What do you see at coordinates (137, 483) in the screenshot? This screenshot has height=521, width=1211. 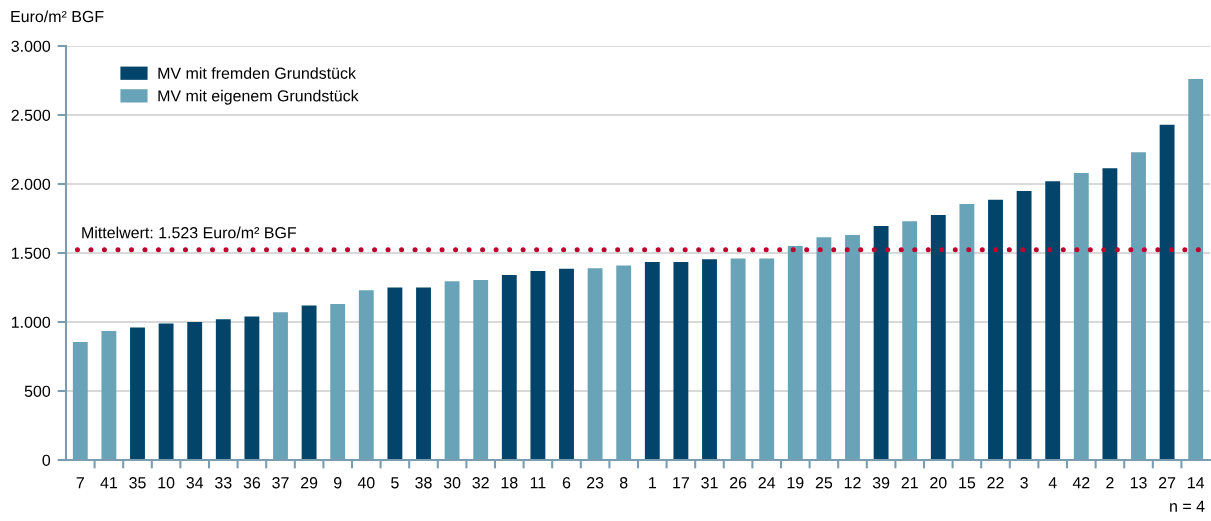 I see `x-tick-label: 35` at bounding box center [137, 483].